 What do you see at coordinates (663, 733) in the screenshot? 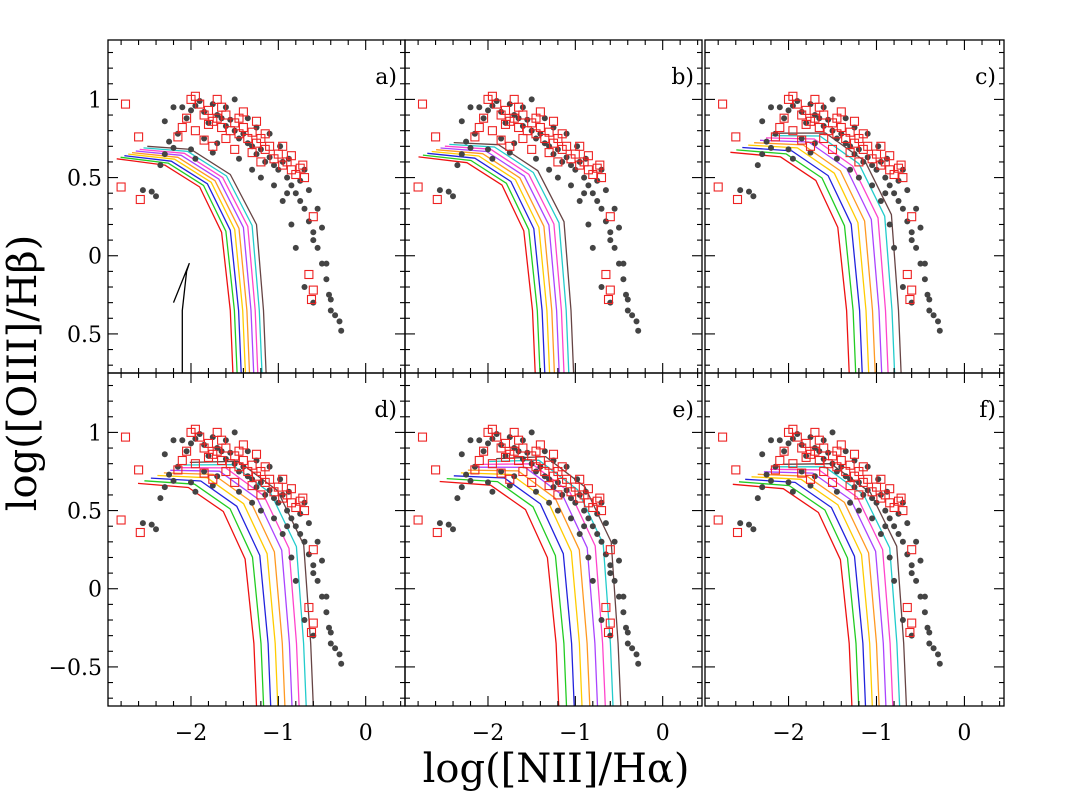
I see `x-tick-label: 0` at bounding box center [663, 733].